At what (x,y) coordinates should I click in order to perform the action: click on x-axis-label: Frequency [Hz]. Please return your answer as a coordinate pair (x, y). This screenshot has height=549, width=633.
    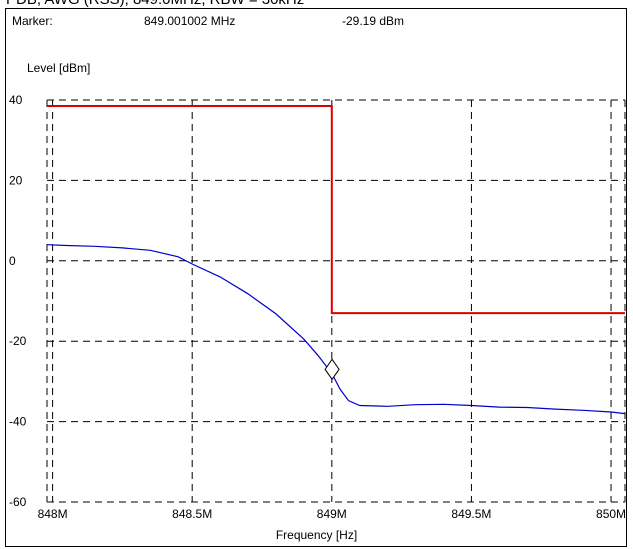
    Looking at the image, I should click on (316, 535).